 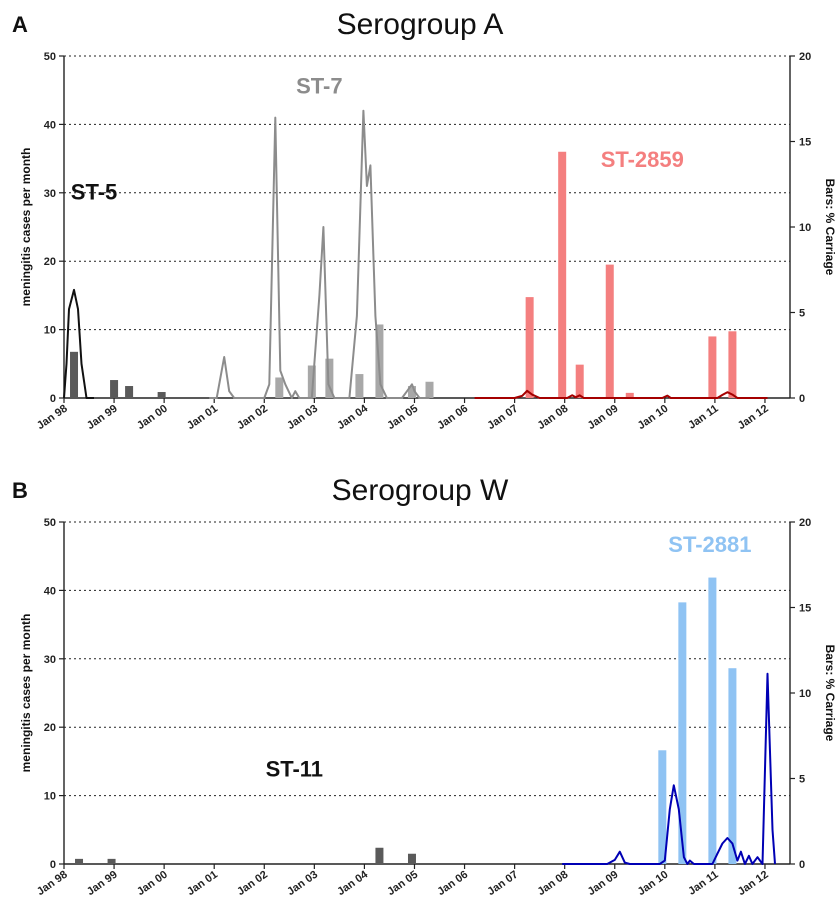 I want to click on a-ytick-label: 30, so click(x=50, y=194).